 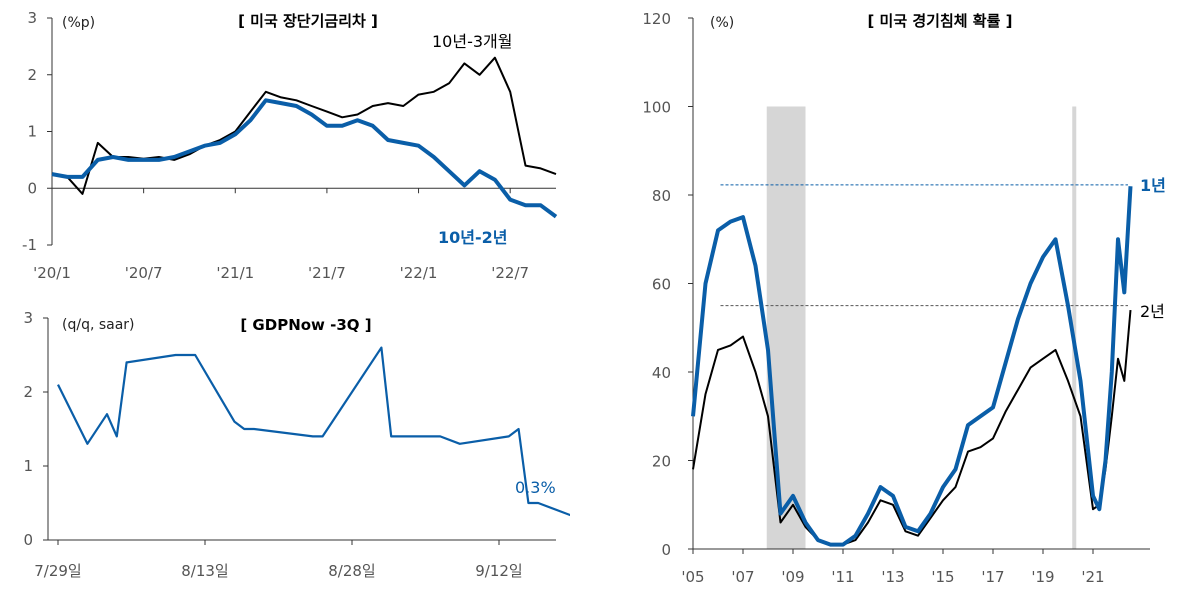 I want to click on chart-title: [ 미국 경기침체 확률 ], so click(x=939, y=21).